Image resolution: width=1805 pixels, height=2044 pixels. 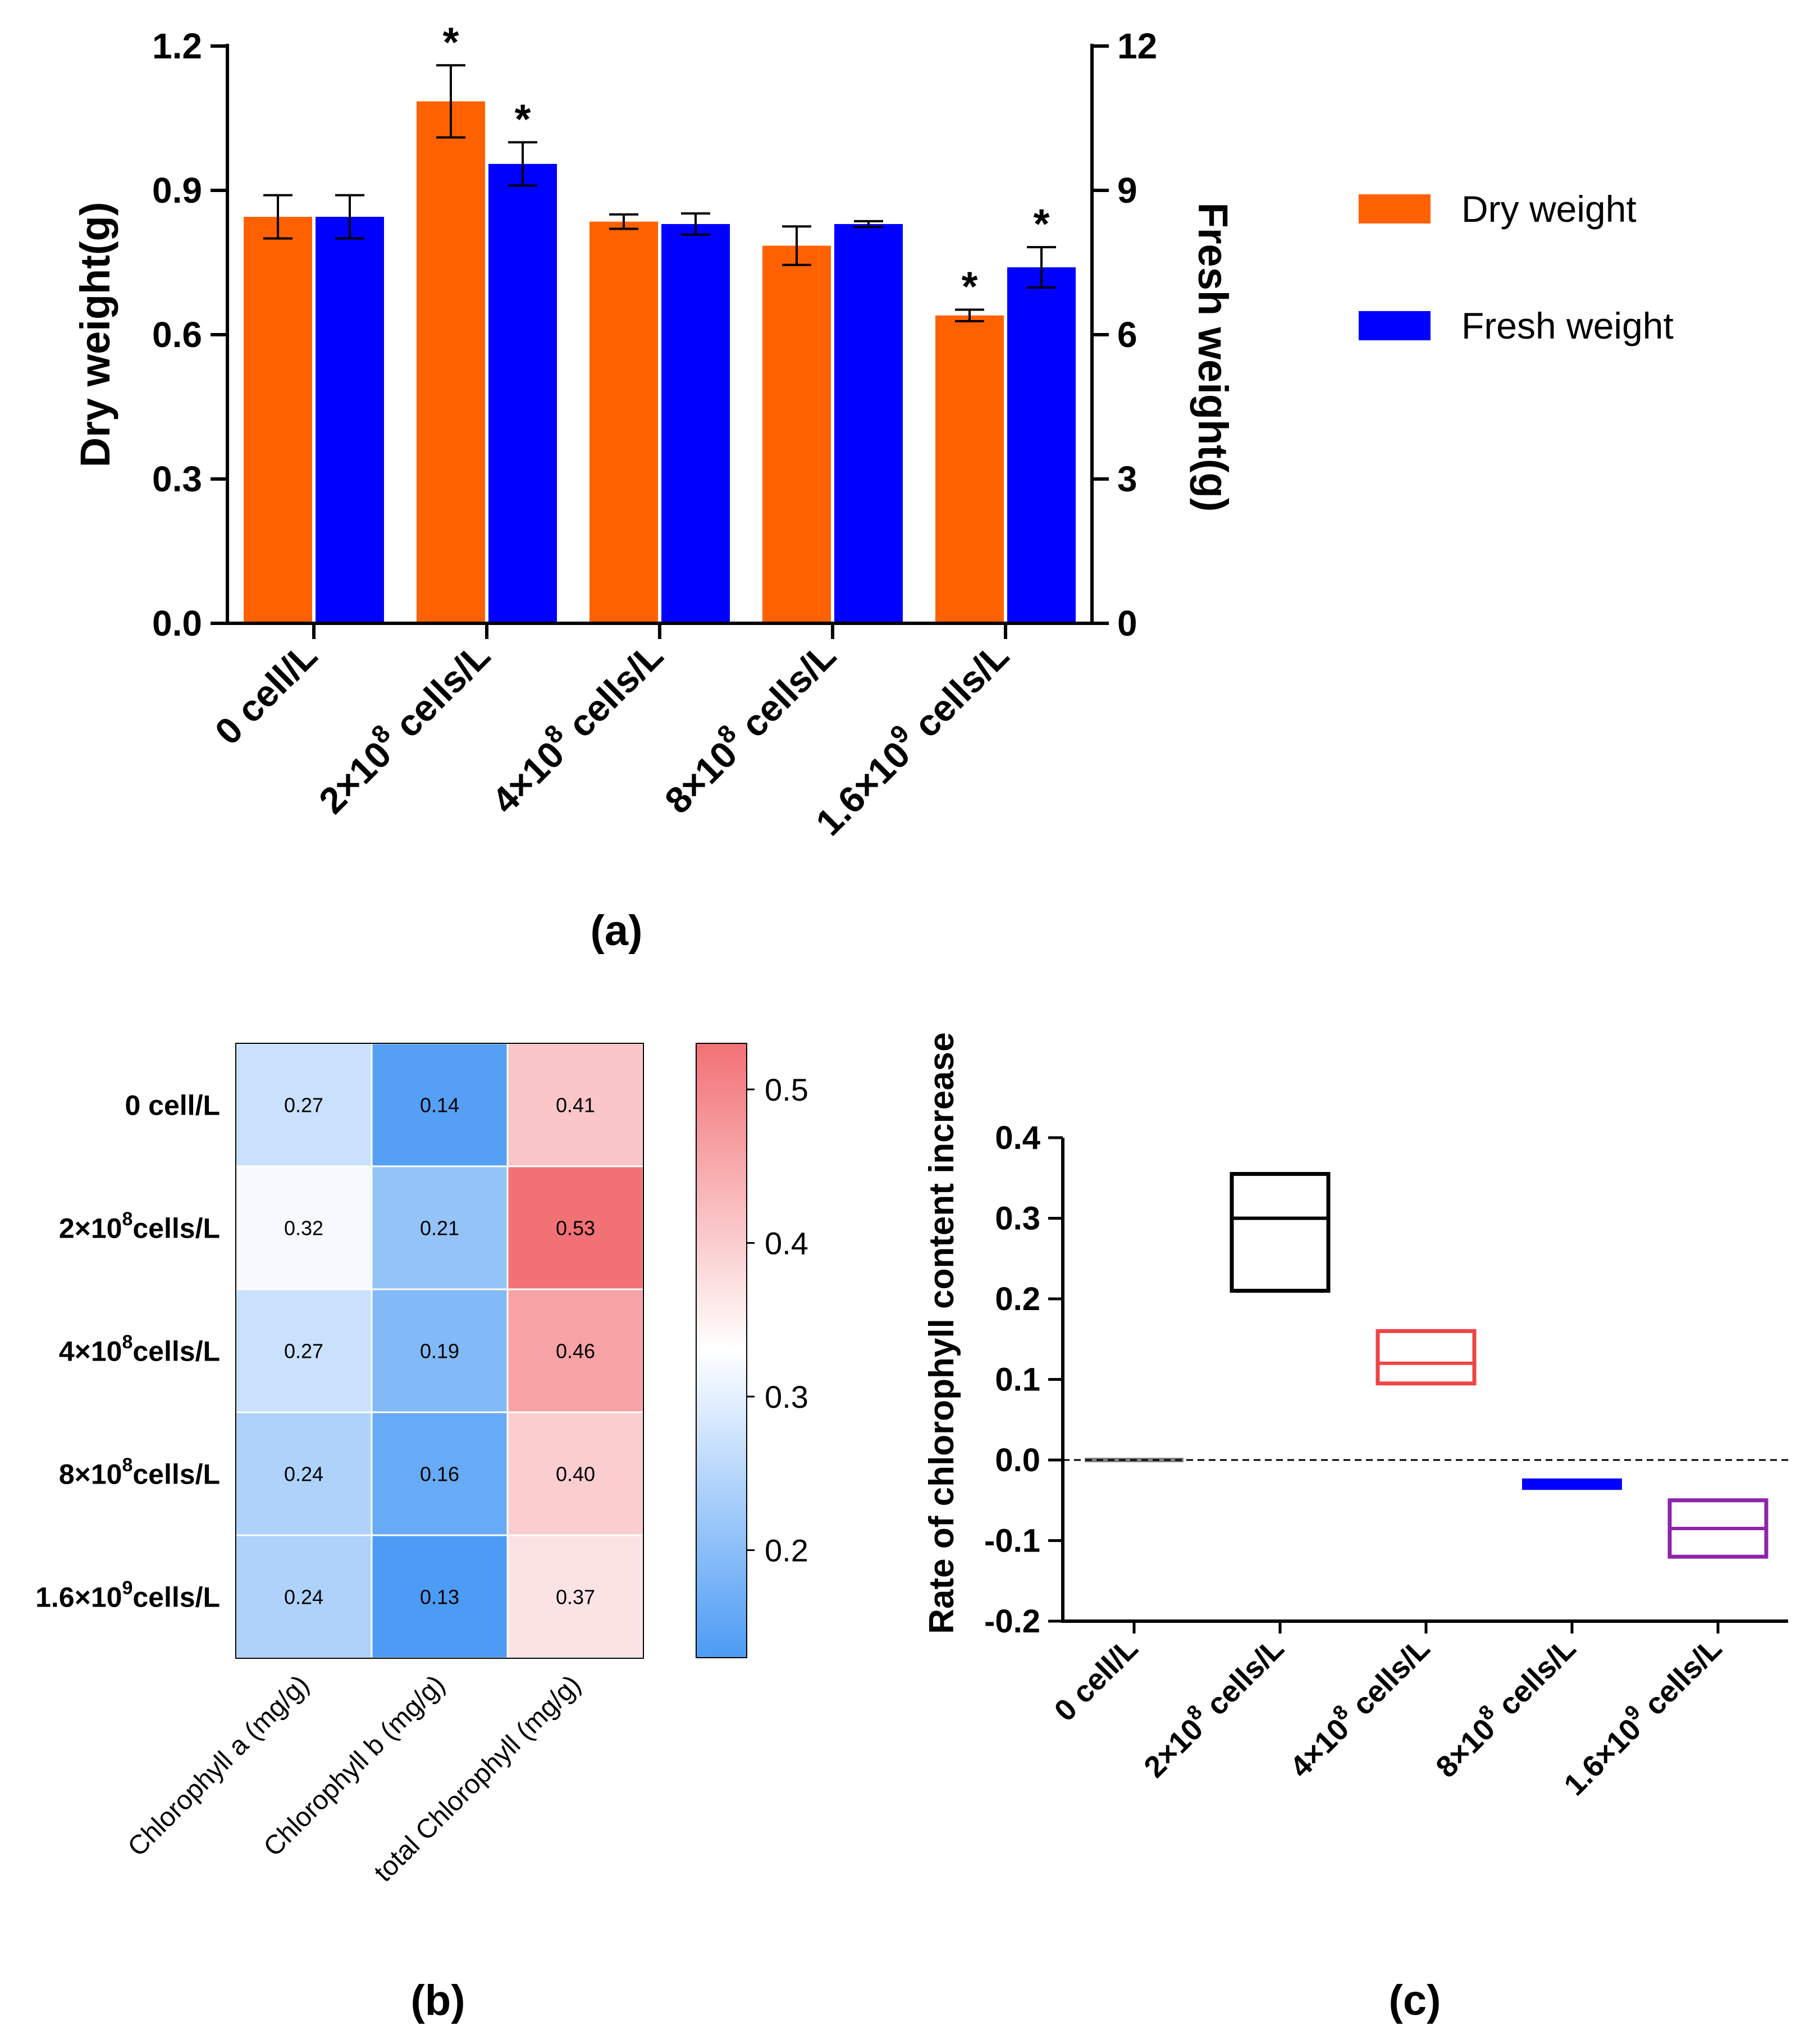 I want to click on heatmap-value-4-0: 0.24, so click(x=304, y=1597).